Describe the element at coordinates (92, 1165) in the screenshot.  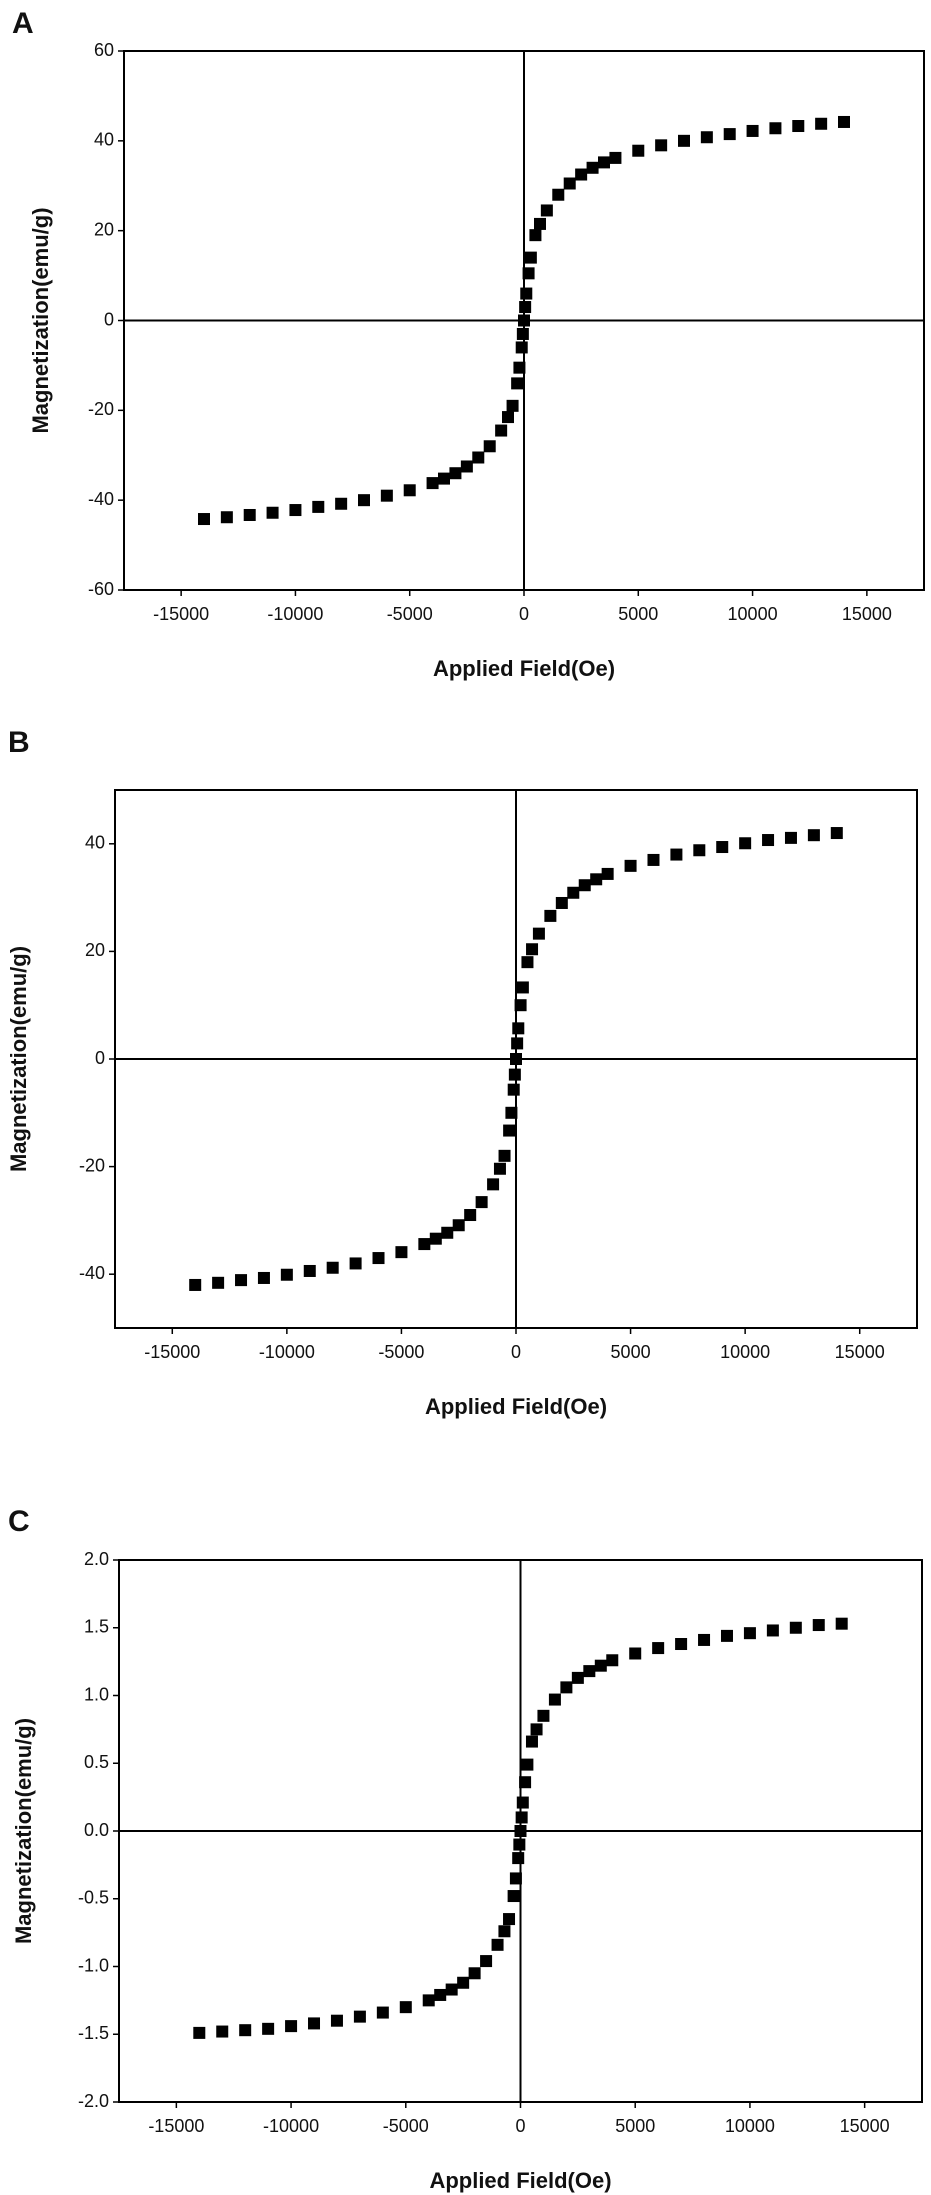
I see `y-tick-label: -20` at that location.